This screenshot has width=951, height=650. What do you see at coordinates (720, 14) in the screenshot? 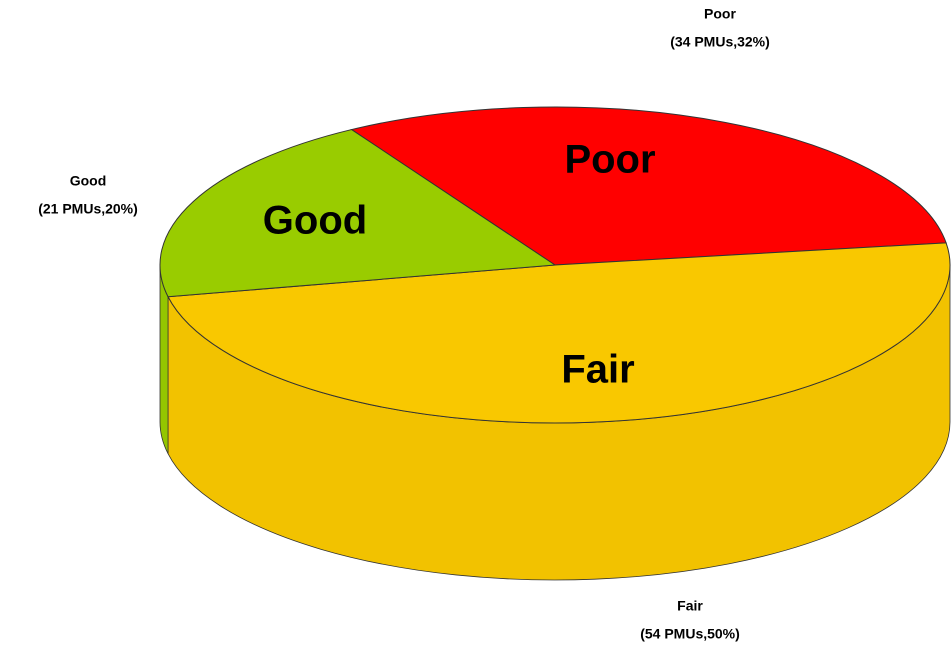
I see `outer-label-name: Poor` at bounding box center [720, 14].